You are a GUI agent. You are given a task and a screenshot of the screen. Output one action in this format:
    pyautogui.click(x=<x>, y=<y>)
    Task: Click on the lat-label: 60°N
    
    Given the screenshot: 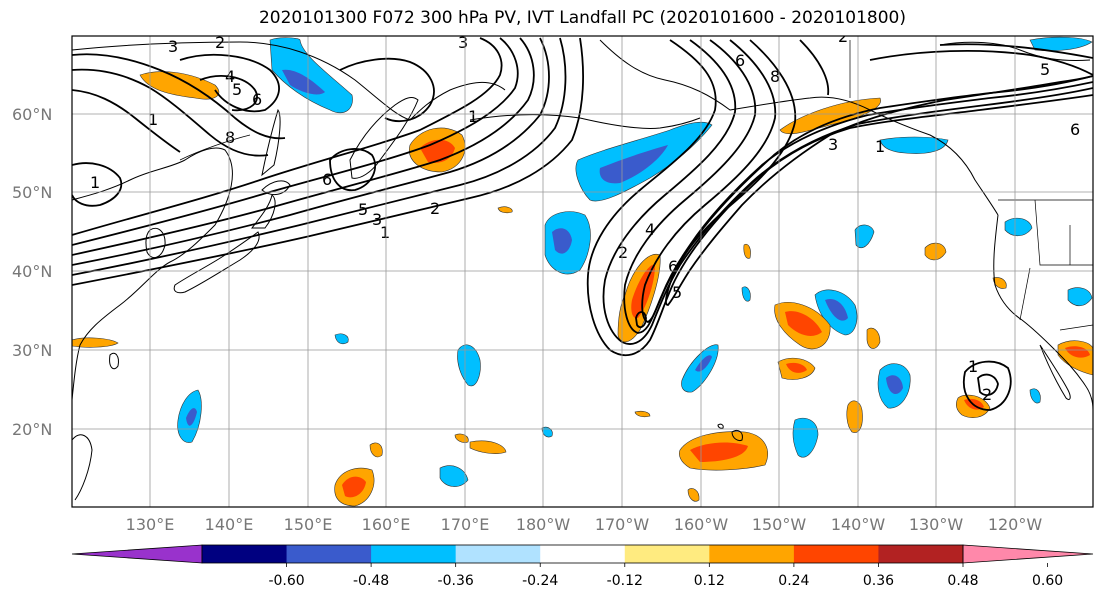 What is the action you would take?
    pyautogui.click(x=32, y=114)
    